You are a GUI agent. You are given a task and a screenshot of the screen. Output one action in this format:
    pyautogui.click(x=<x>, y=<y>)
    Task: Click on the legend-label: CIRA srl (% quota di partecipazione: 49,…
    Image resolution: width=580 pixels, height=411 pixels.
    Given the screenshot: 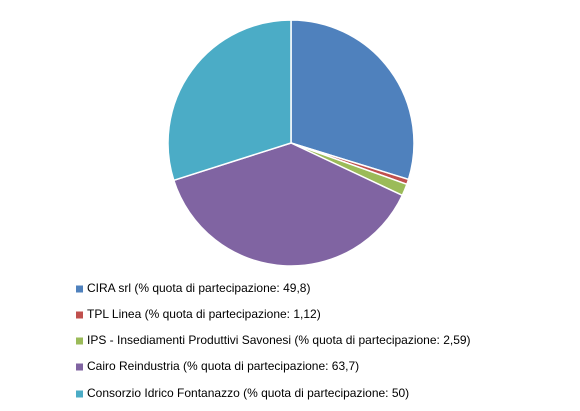 What is the action you would take?
    pyautogui.click(x=198, y=288)
    